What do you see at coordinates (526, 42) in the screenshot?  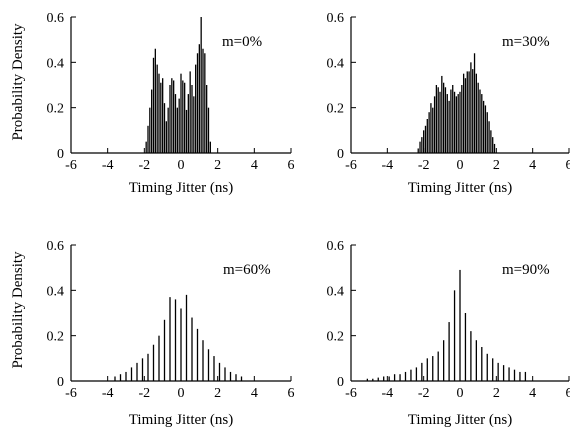 I see `panel-annotation: m=30%` at bounding box center [526, 42].